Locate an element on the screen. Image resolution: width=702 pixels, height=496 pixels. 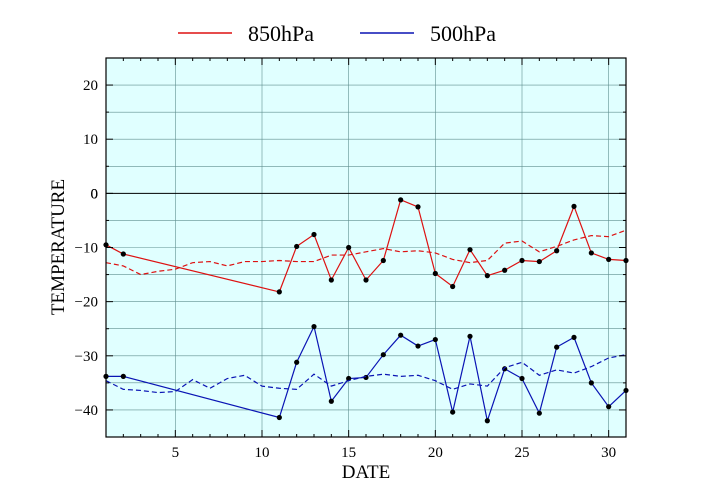
x-tick-label: 10 is located at coordinates (262, 453).